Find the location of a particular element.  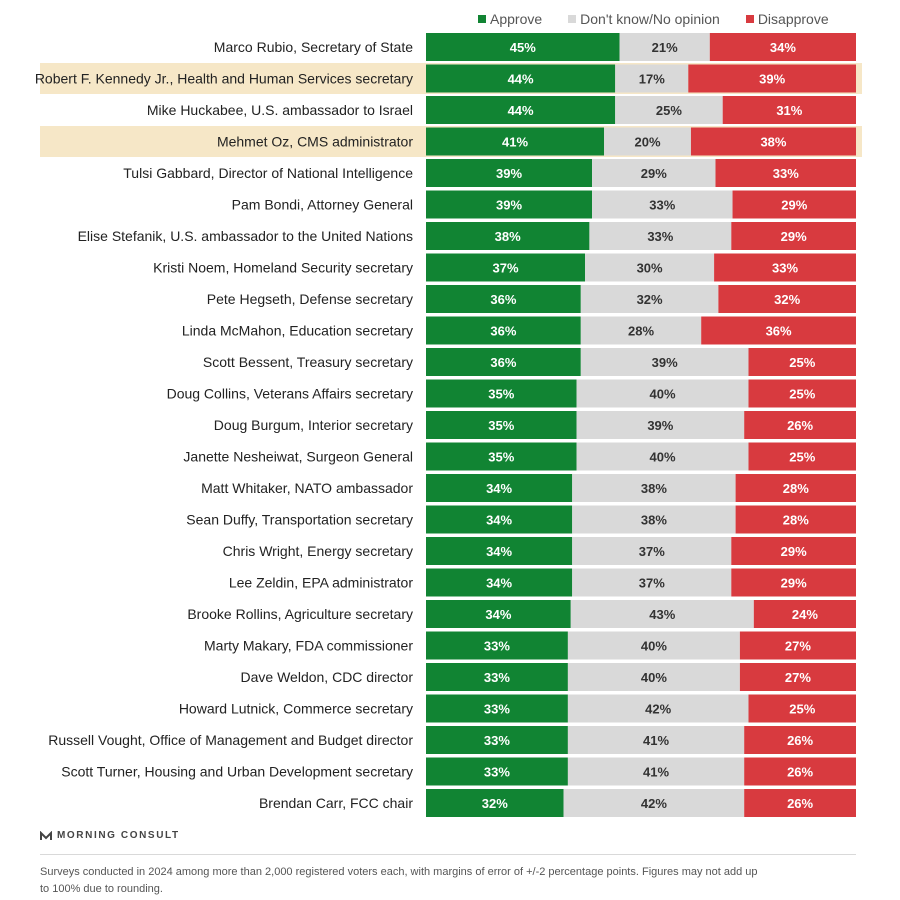

legend-item-approve: Approve is located at coordinates (510, 19).